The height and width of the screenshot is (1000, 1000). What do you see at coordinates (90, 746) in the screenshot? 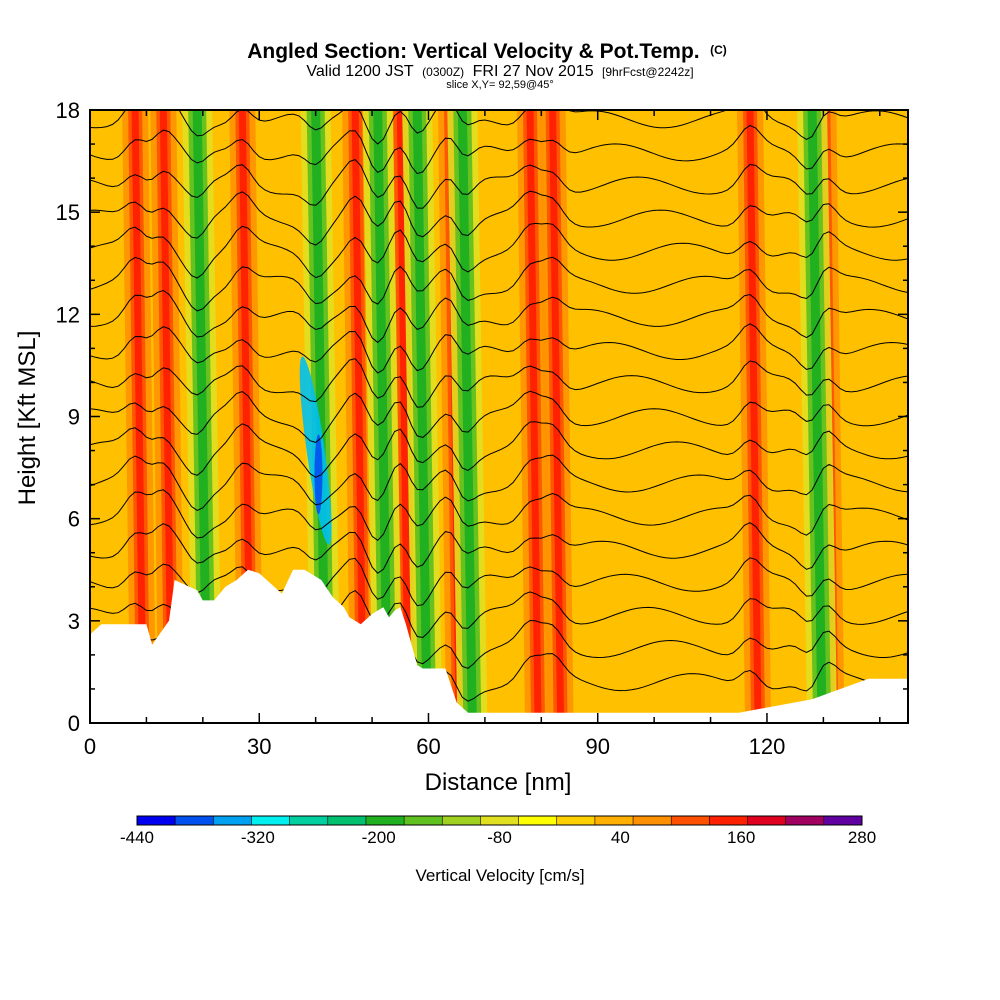
I see `x-tick-label: 0` at bounding box center [90, 746].